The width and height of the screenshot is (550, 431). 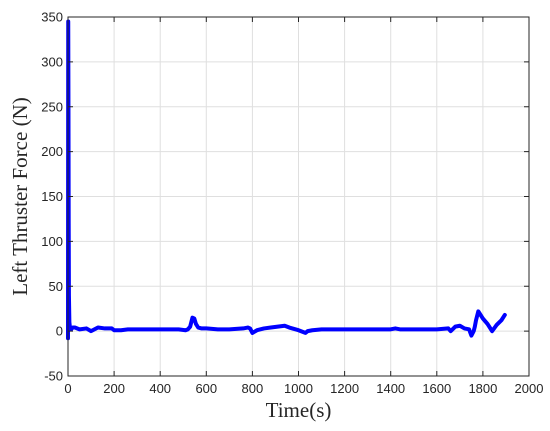 What do you see at coordinates (52, 151) in the screenshot?
I see `y-tick-label: 200` at bounding box center [52, 151].